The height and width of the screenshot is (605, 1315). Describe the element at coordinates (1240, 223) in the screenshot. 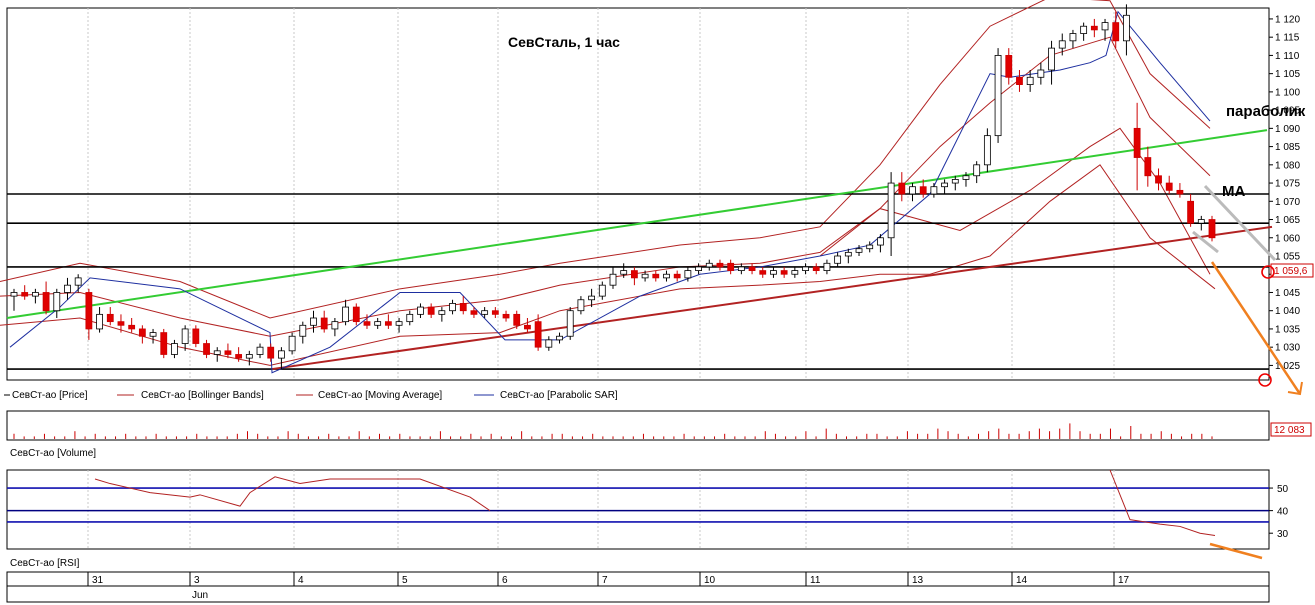

I see `gray-ma-projection` at that location.